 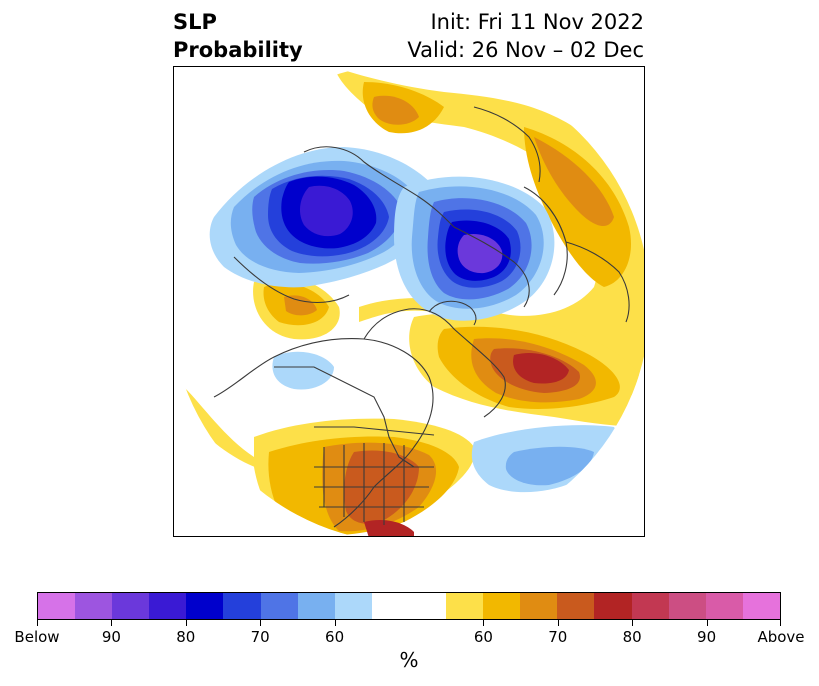 What do you see at coordinates (525, 50) in the screenshot?
I see `valid-period: Valid: 26 Nov – 02 Dec` at bounding box center [525, 50].